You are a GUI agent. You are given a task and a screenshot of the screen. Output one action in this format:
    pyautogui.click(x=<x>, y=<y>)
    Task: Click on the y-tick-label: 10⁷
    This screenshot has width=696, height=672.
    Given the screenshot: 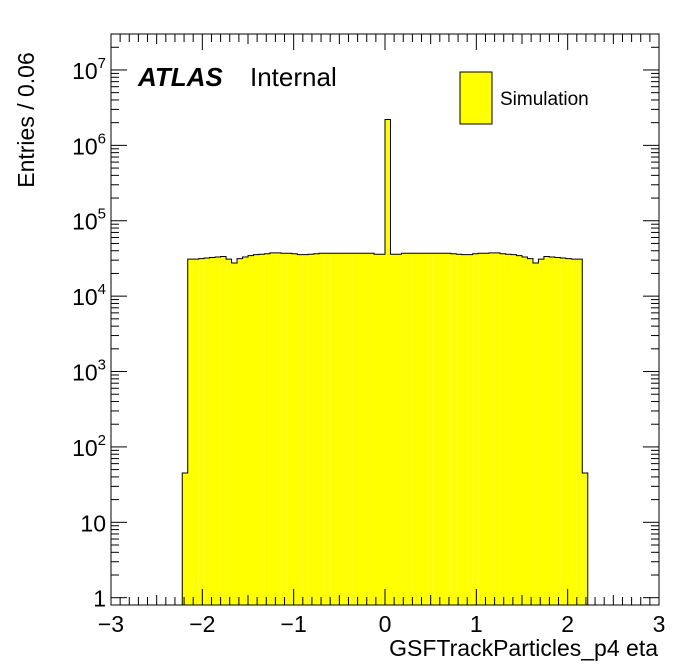 What is the action you would take?
    pyautogui.click(x=89, y=69)
    